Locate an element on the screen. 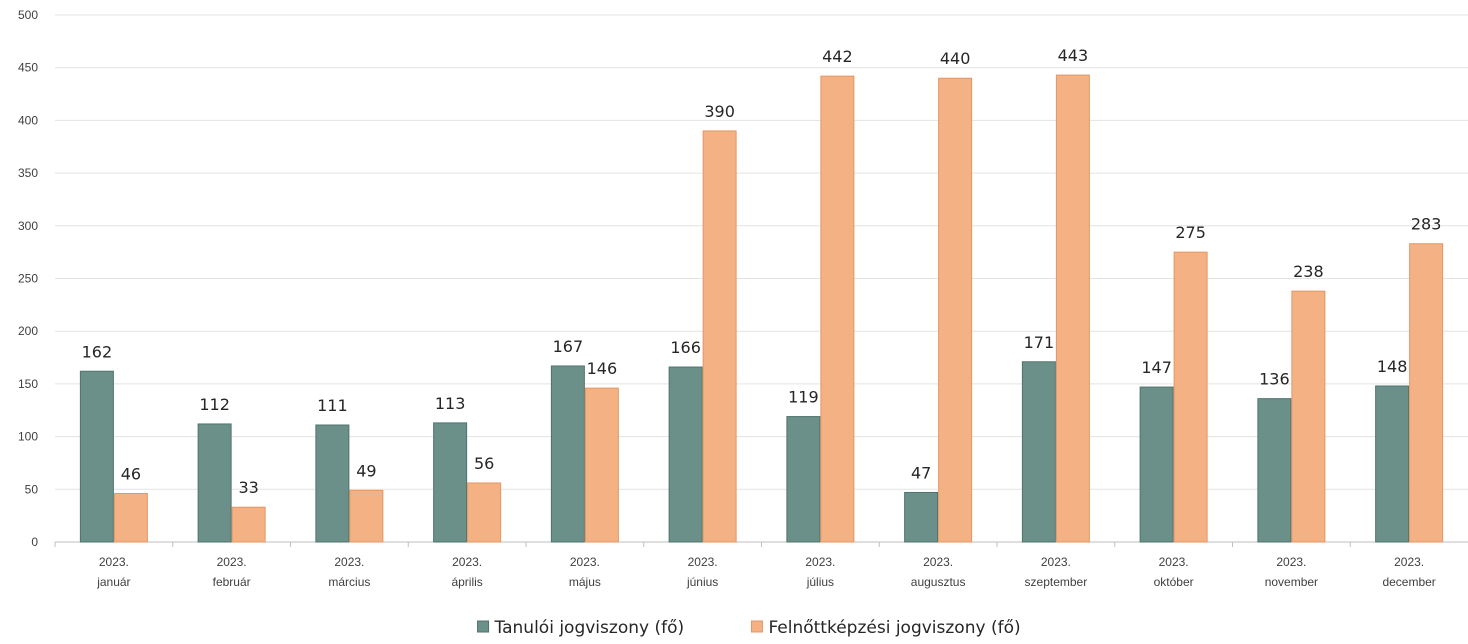 This screenshot has width=1468, height=644. data-label: 136 is located at coordinates (1274, 379).